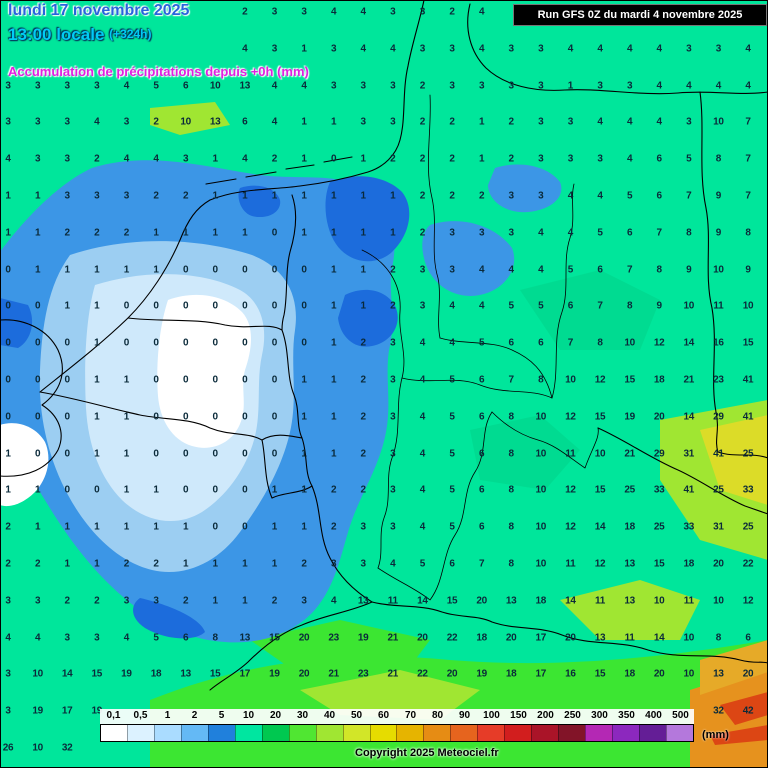 The height and width of the screenshot is (768, 768). What do you see at coordinates (626, 715) in the screenshot?
I see `legend-value: 350` at bounding box center [626, 715].